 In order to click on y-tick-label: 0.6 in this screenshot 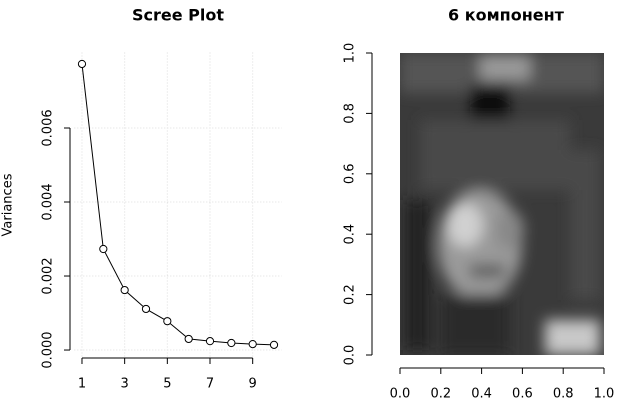, I will do `click(350, 173)`.